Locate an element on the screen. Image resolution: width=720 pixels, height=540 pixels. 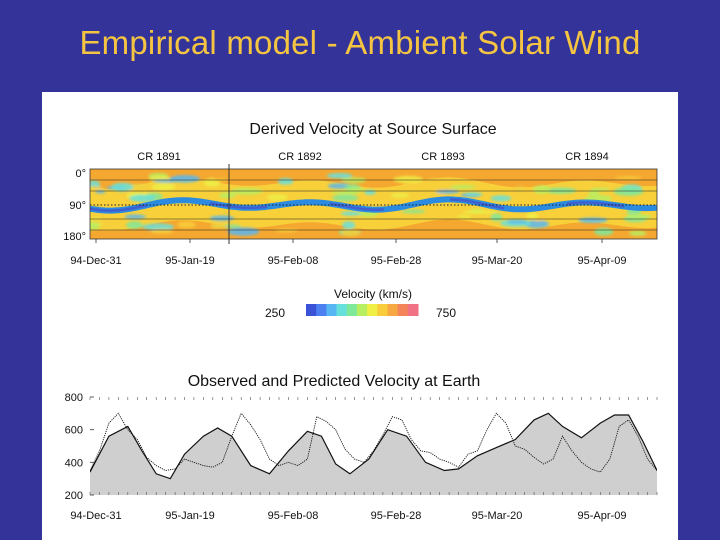
velocity-blobs is located at coordinates (371, 204).